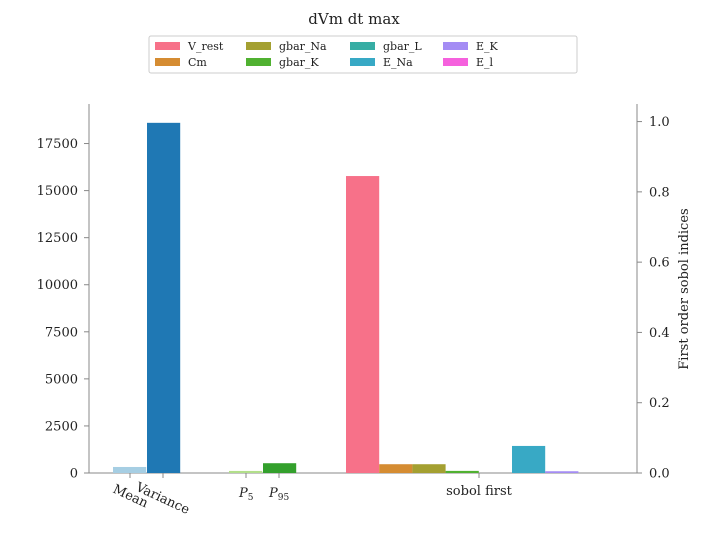 This screenshot has width=708, height=535. What do you see at coordinates (462, 471) in the screenshot?
I see `bar-sobol-gbar-k` at bounding box center [462, 471].